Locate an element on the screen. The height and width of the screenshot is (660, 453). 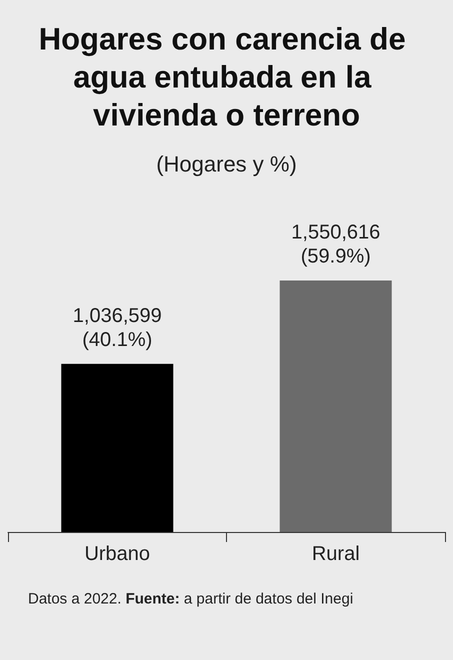
chart-subtitle: (Hogares y %) is located at coordinates (226, 164).